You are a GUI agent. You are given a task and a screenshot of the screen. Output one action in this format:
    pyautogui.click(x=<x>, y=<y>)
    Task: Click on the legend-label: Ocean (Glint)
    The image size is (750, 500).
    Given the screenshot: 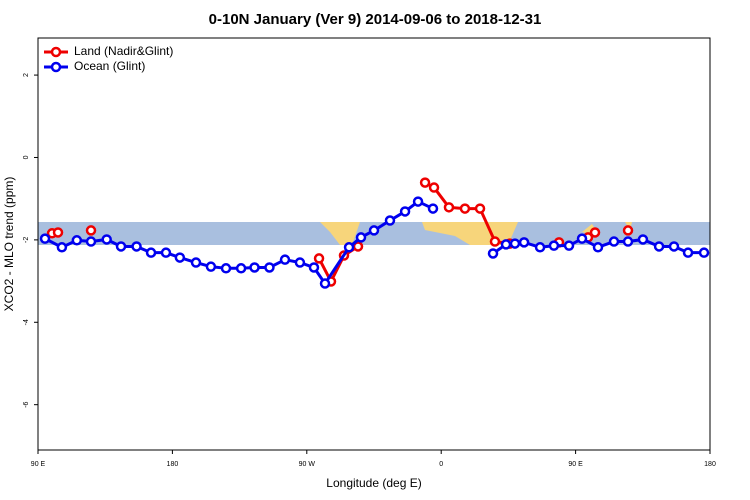 What is the action you would take?
    pyautogui.click(x=109, y=66)
    